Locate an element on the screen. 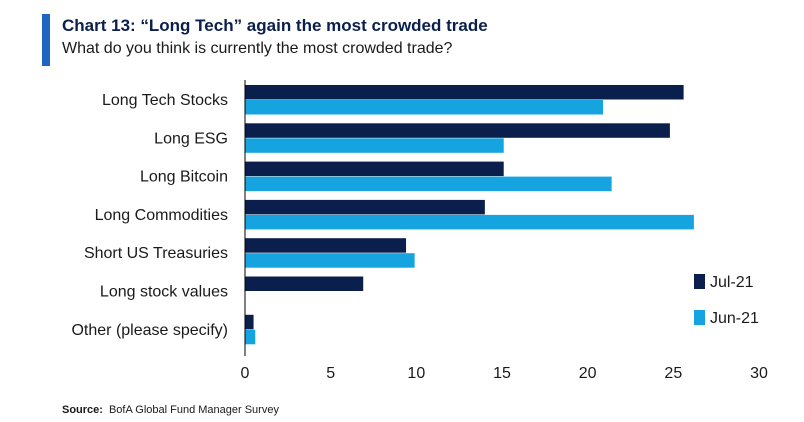 This screenshot has height=422, width=804. legend-label: Jul-21 is located at coordinates (732, 282).